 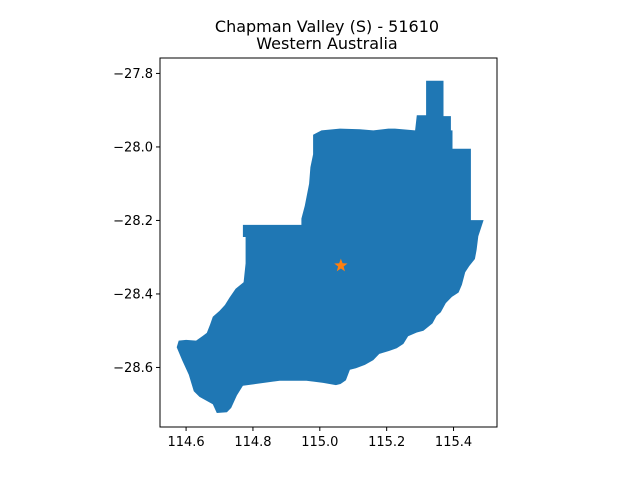 I want to click on y-tick-label: −28.0, so click(x=133, y=147).